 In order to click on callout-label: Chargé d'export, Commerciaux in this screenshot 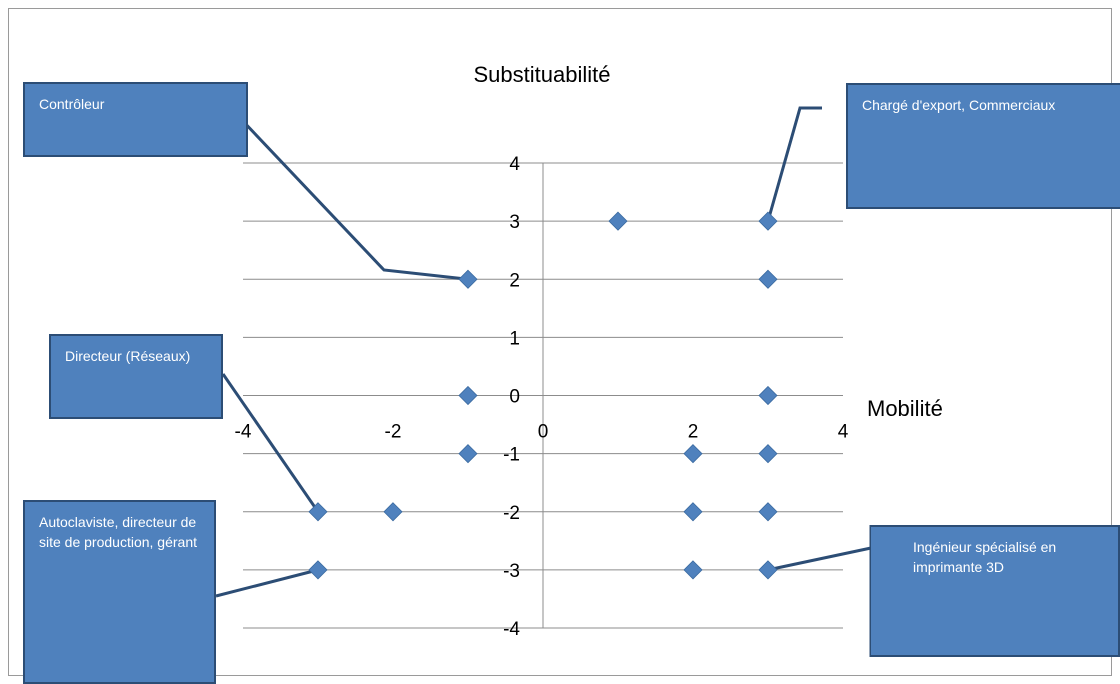, I will do `click(983, 146)`.